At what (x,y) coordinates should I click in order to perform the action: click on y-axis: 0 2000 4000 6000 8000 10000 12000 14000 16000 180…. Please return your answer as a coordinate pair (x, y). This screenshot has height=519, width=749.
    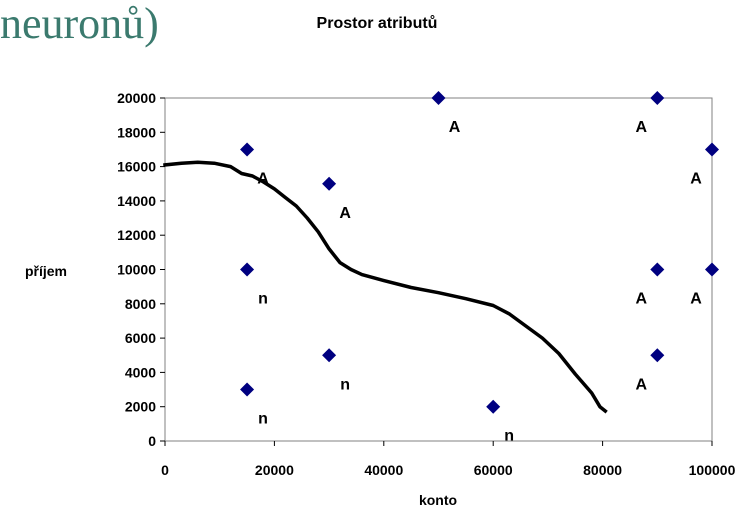
    Looking at the image, I should click on (141, 269).